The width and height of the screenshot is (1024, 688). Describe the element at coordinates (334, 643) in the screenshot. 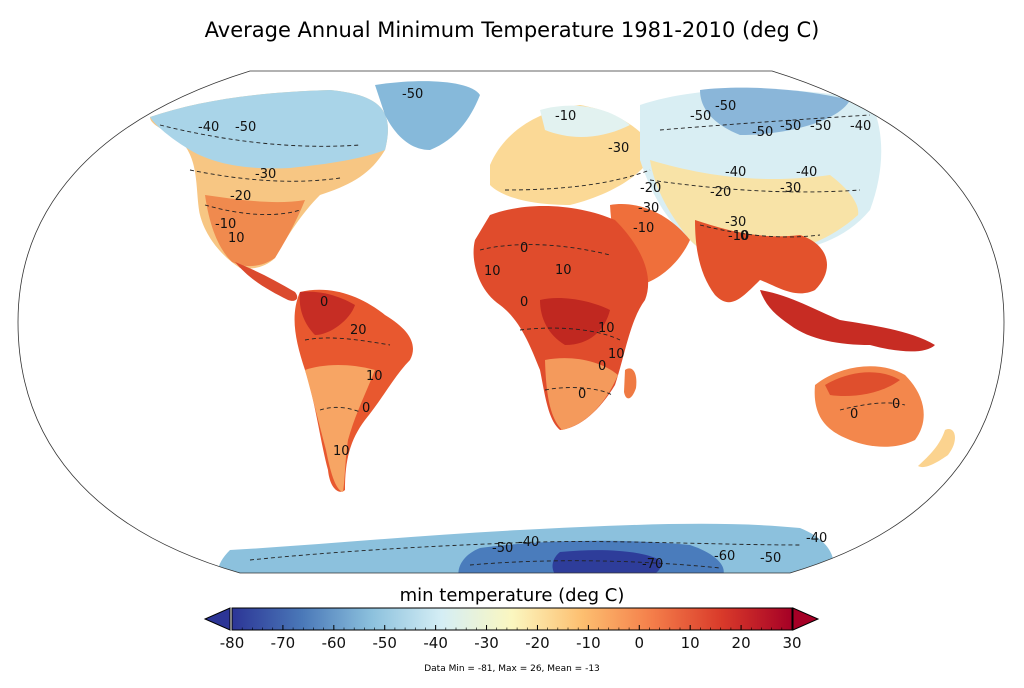

I see `colorbar-tick-label: -60` at that location.